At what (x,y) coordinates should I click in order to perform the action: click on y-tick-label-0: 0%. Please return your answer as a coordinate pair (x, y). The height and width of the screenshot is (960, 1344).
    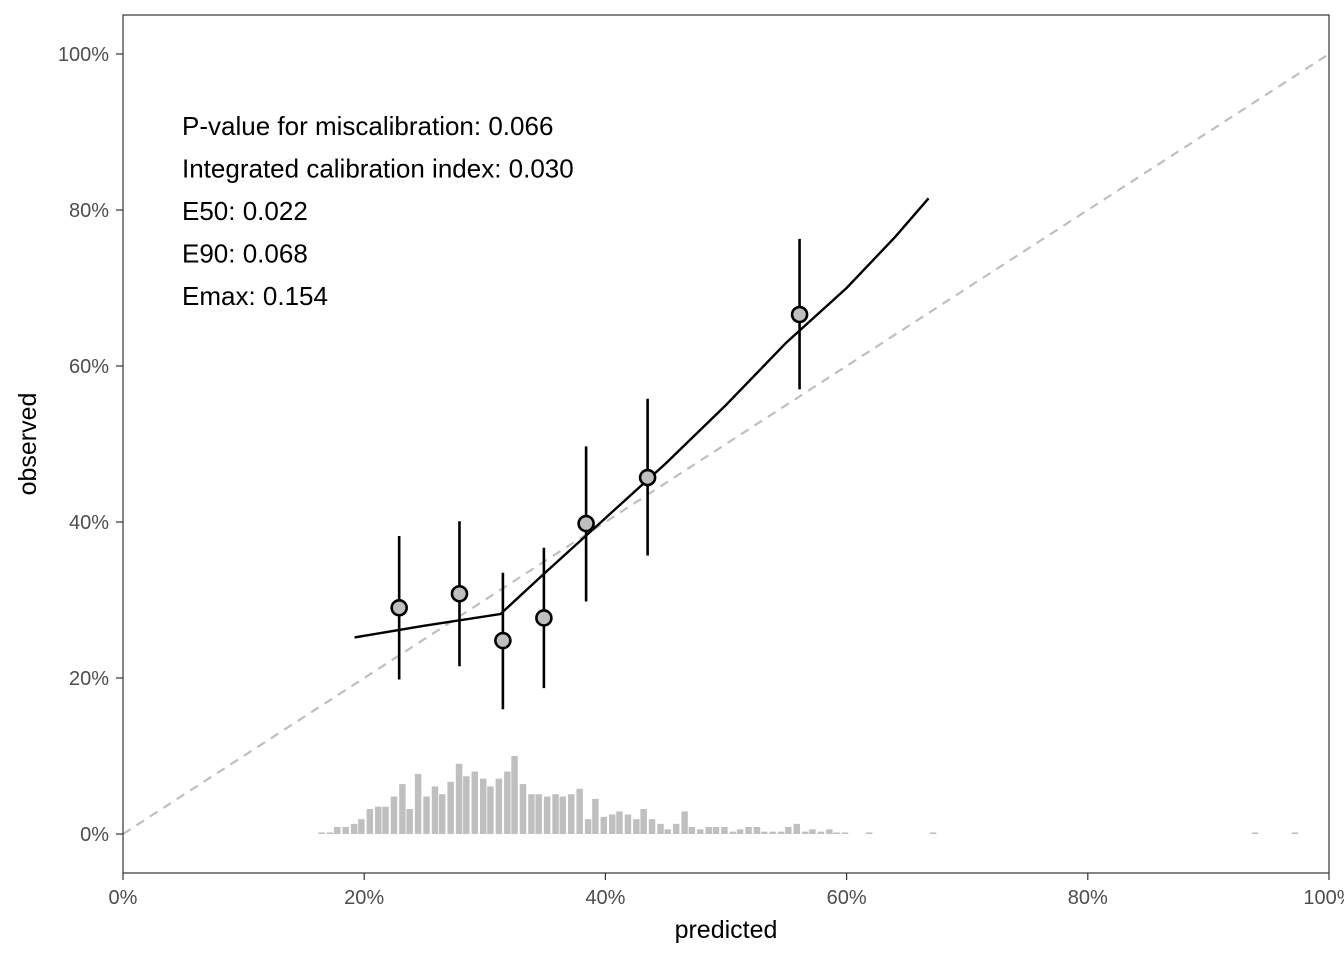
    Looking at the image, I should click on (94, 835).